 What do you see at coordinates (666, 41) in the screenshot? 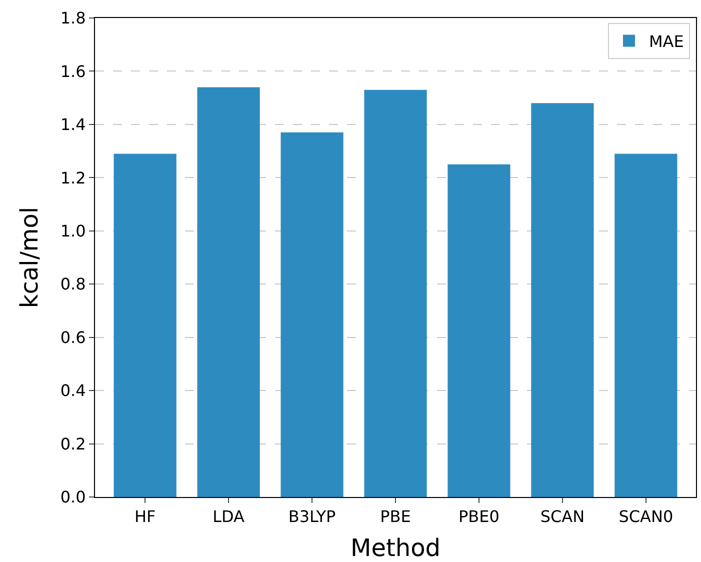
I see `legend-label: MAE` at bounding box center [666, 41].